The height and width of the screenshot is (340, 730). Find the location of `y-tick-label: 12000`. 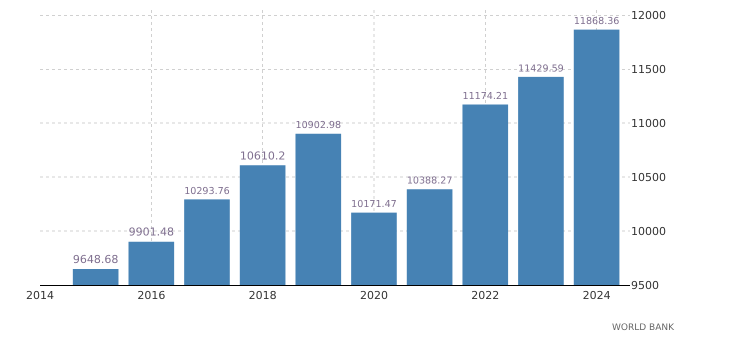

y-tick-label: 12000 is located at coordinates (648, 15).